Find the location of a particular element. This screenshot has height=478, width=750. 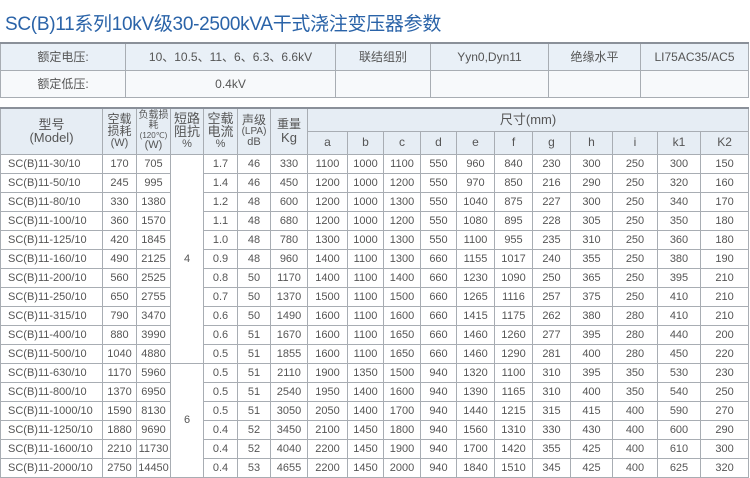

value-cell: 4040 is located at coordinates (289, 448).